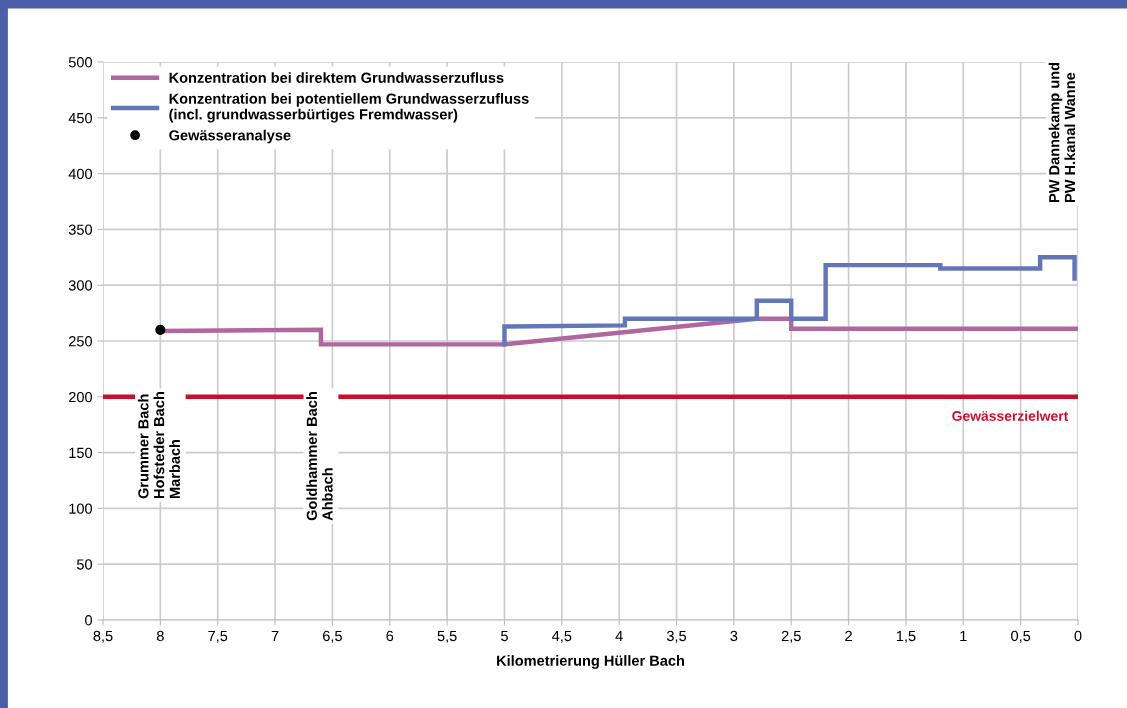 This screenshot has width=1127, height=708. Describe the element at coordinates (390, 636) in the screenshot. I see `x-tick-label: 6` at that location.